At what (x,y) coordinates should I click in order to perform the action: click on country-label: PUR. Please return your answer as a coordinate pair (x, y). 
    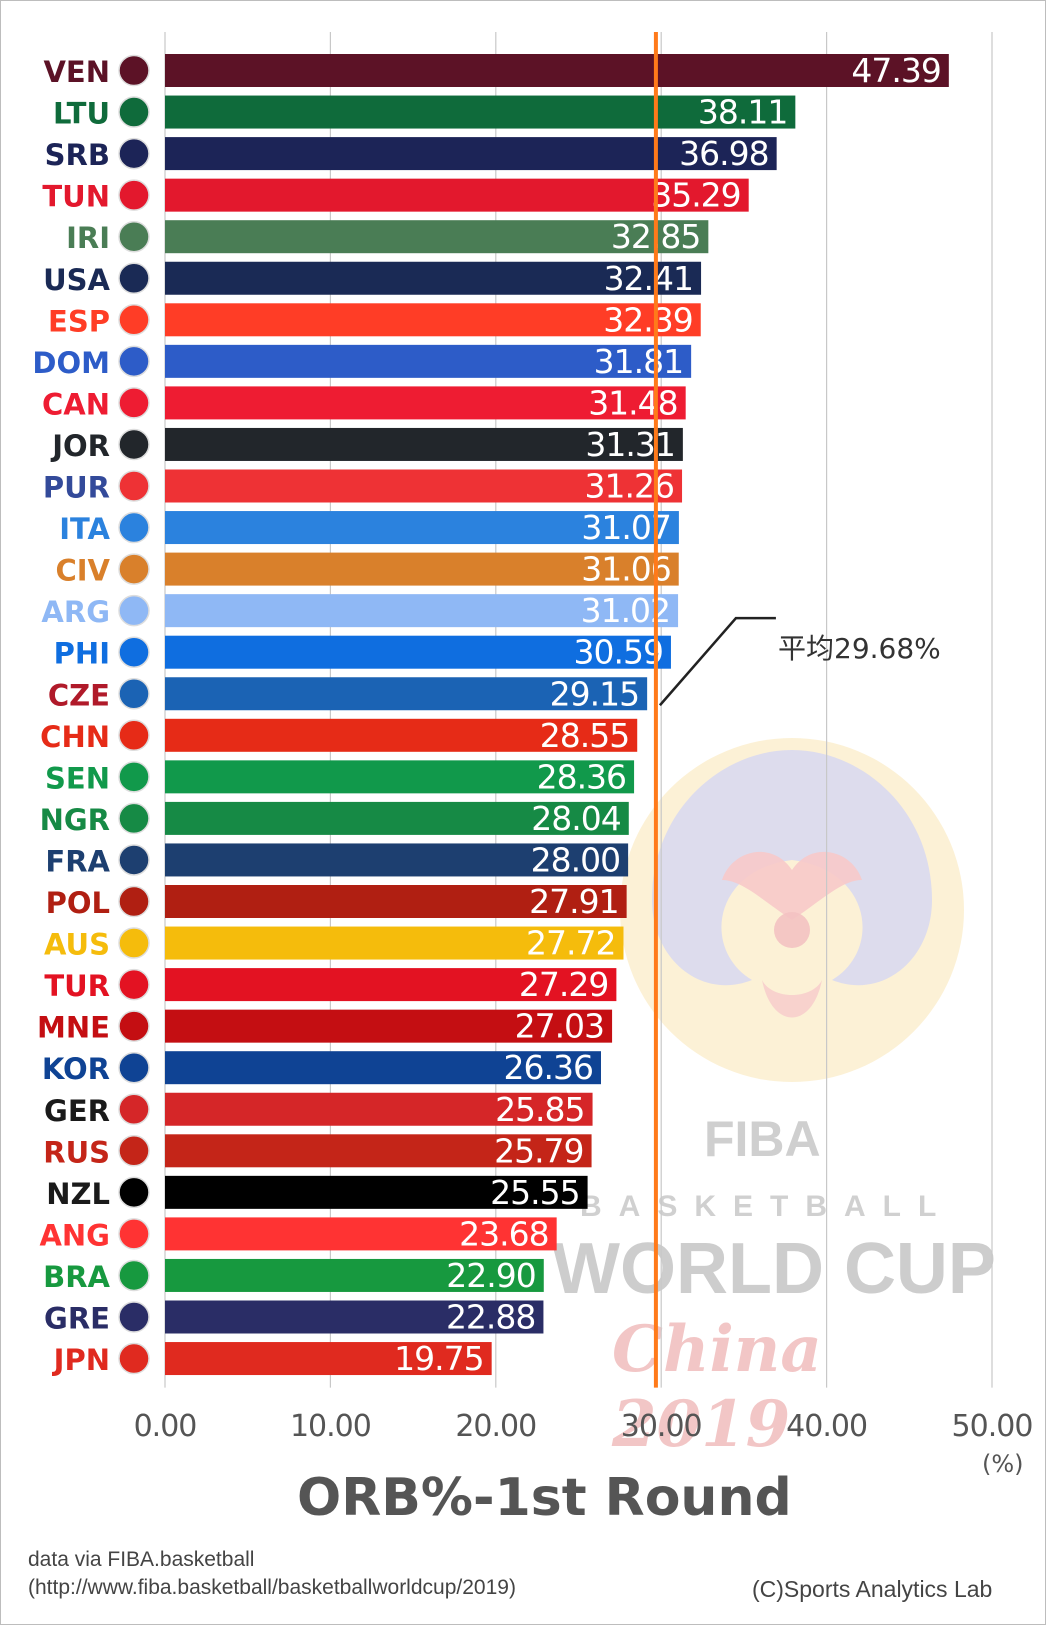
    Looking at the image, I should click on (76, 488).